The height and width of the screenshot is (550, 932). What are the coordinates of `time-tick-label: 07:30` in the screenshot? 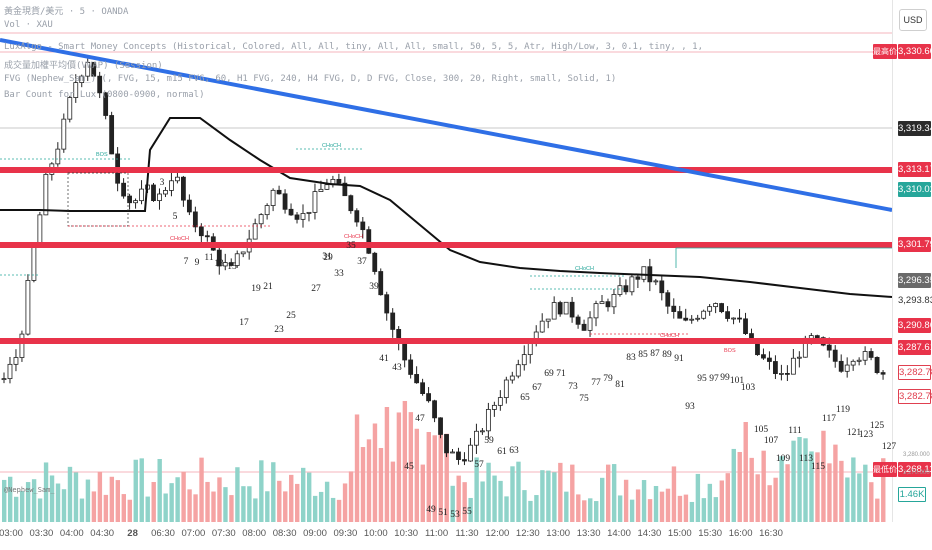 It's located at (223, 533).